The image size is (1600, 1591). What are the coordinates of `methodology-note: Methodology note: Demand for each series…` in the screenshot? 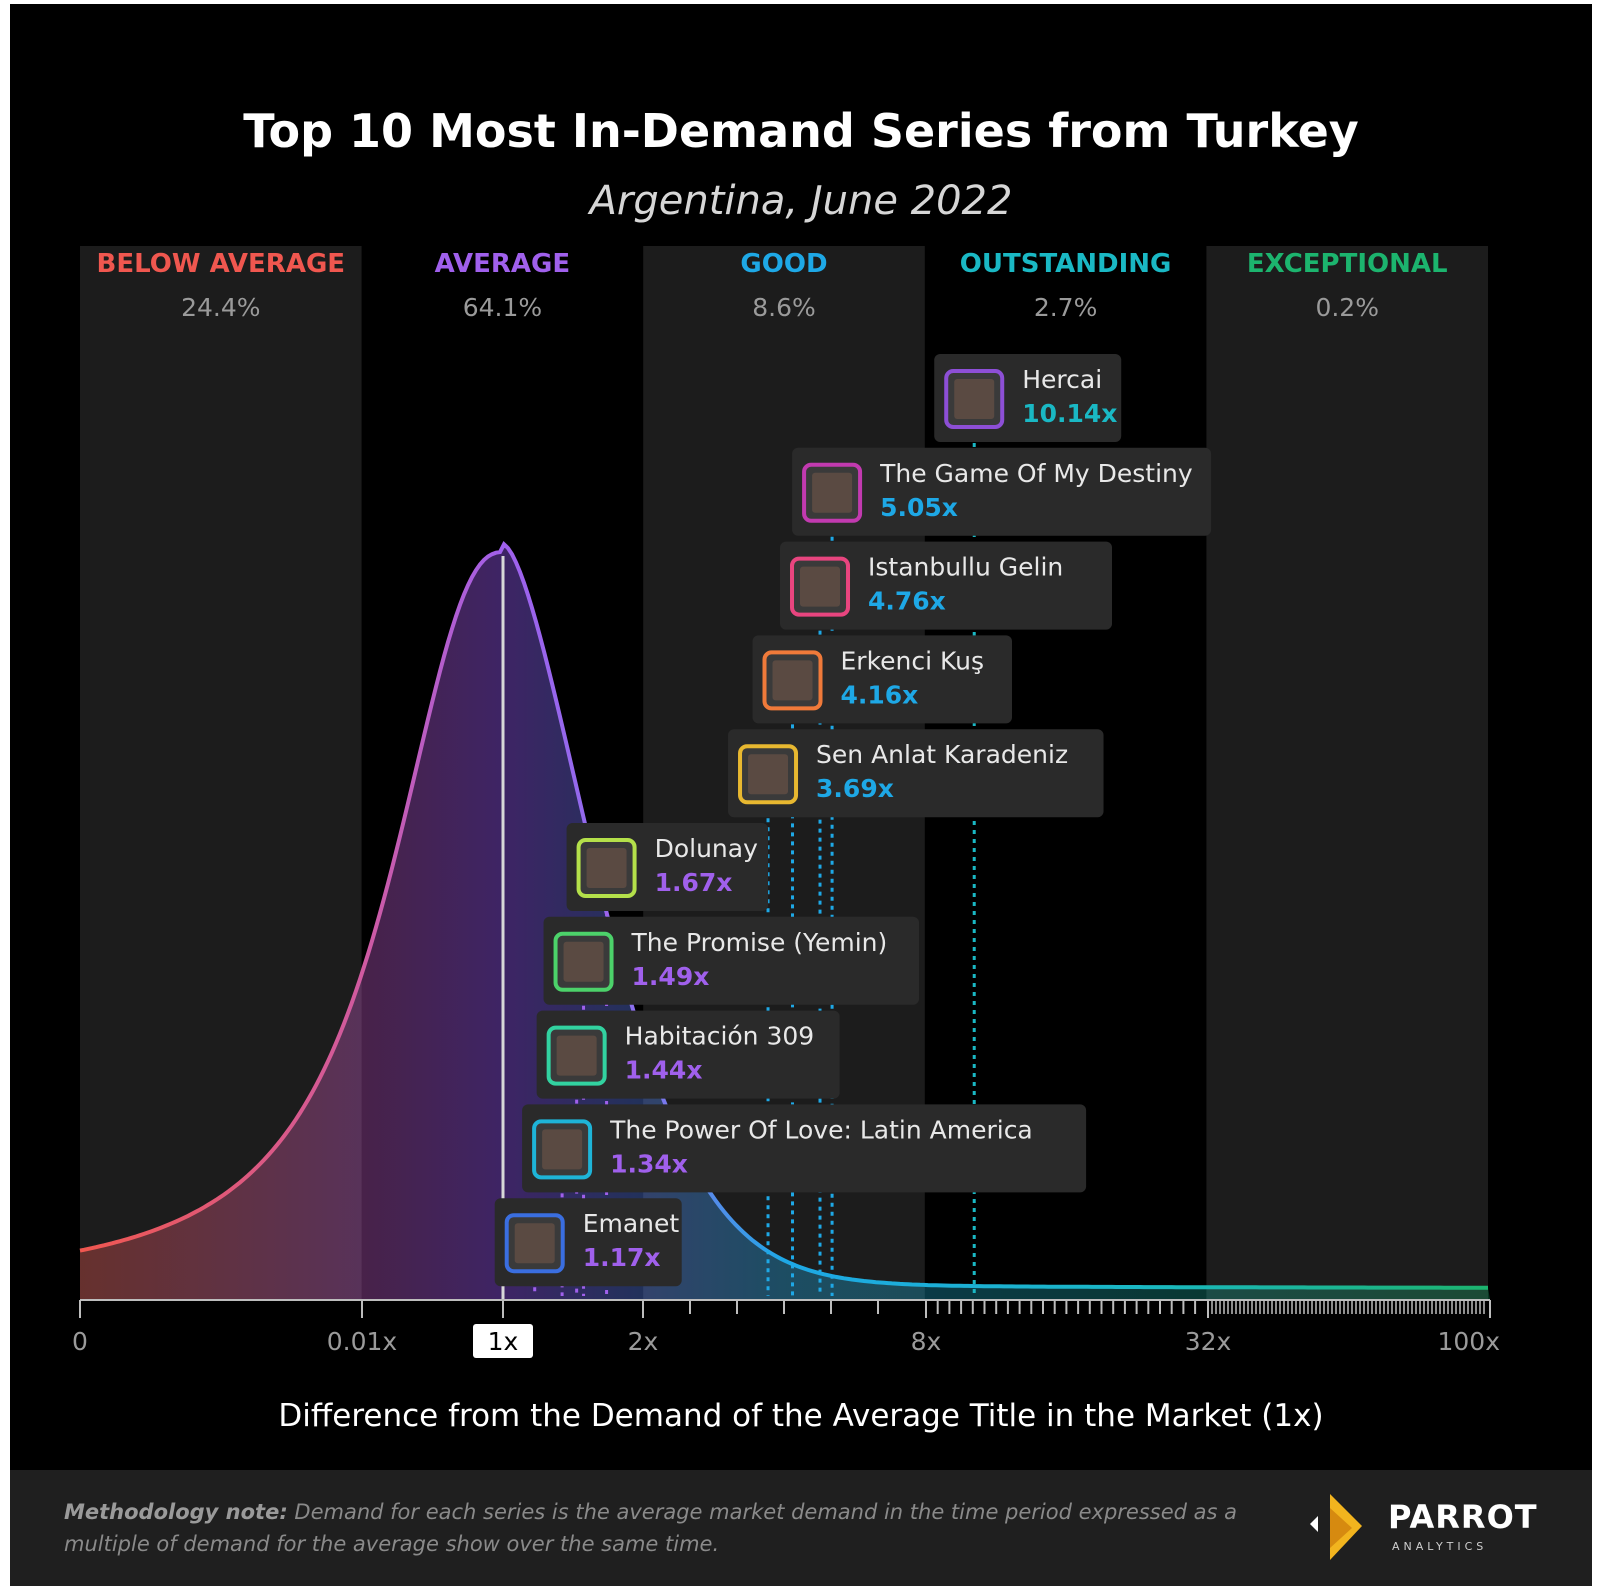 It's located at (664, 1528).